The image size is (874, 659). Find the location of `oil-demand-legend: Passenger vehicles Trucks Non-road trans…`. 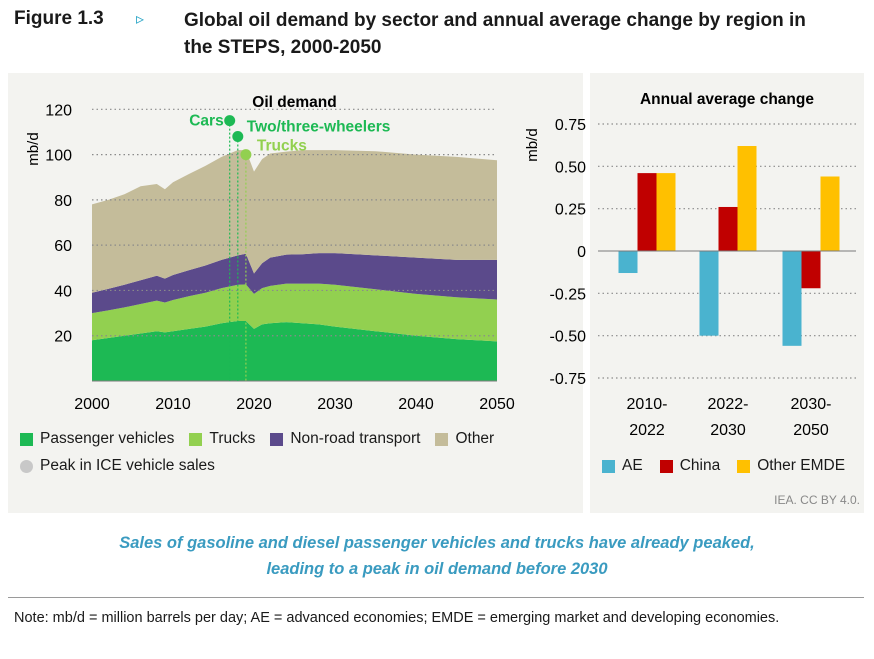

oil-demand-legend: Passenger vehicles Trucks Non-road trans… is located at coordinates (257, 439).